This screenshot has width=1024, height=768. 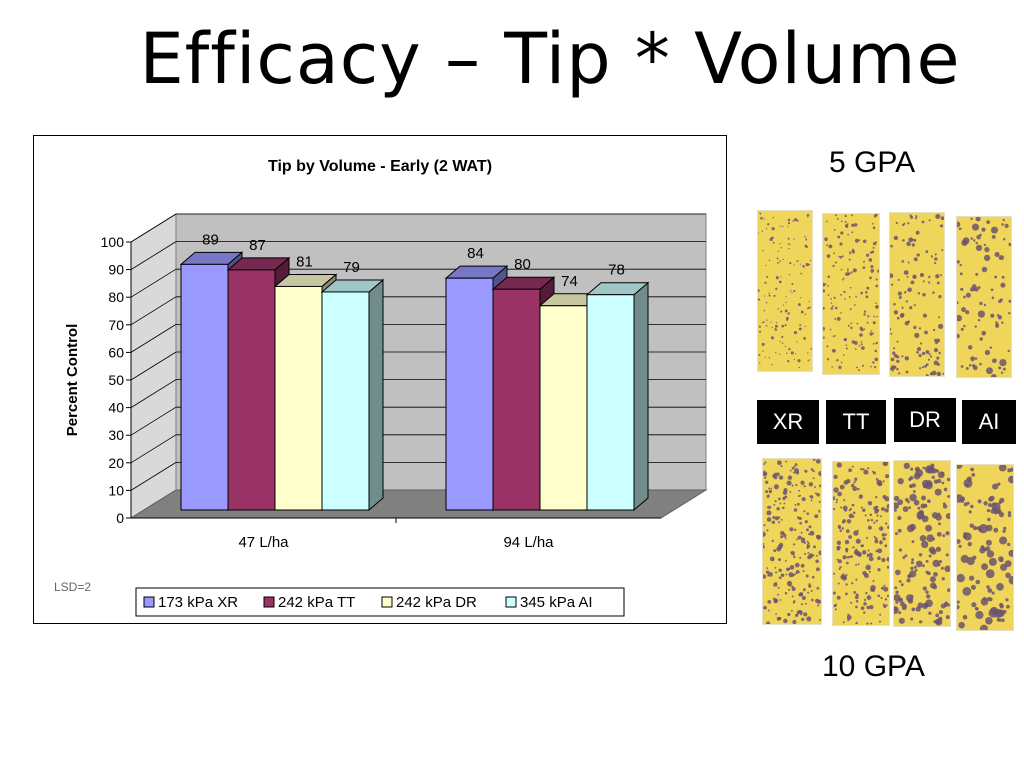 I want to click on data-label: 80, so click(x=522, y=264).